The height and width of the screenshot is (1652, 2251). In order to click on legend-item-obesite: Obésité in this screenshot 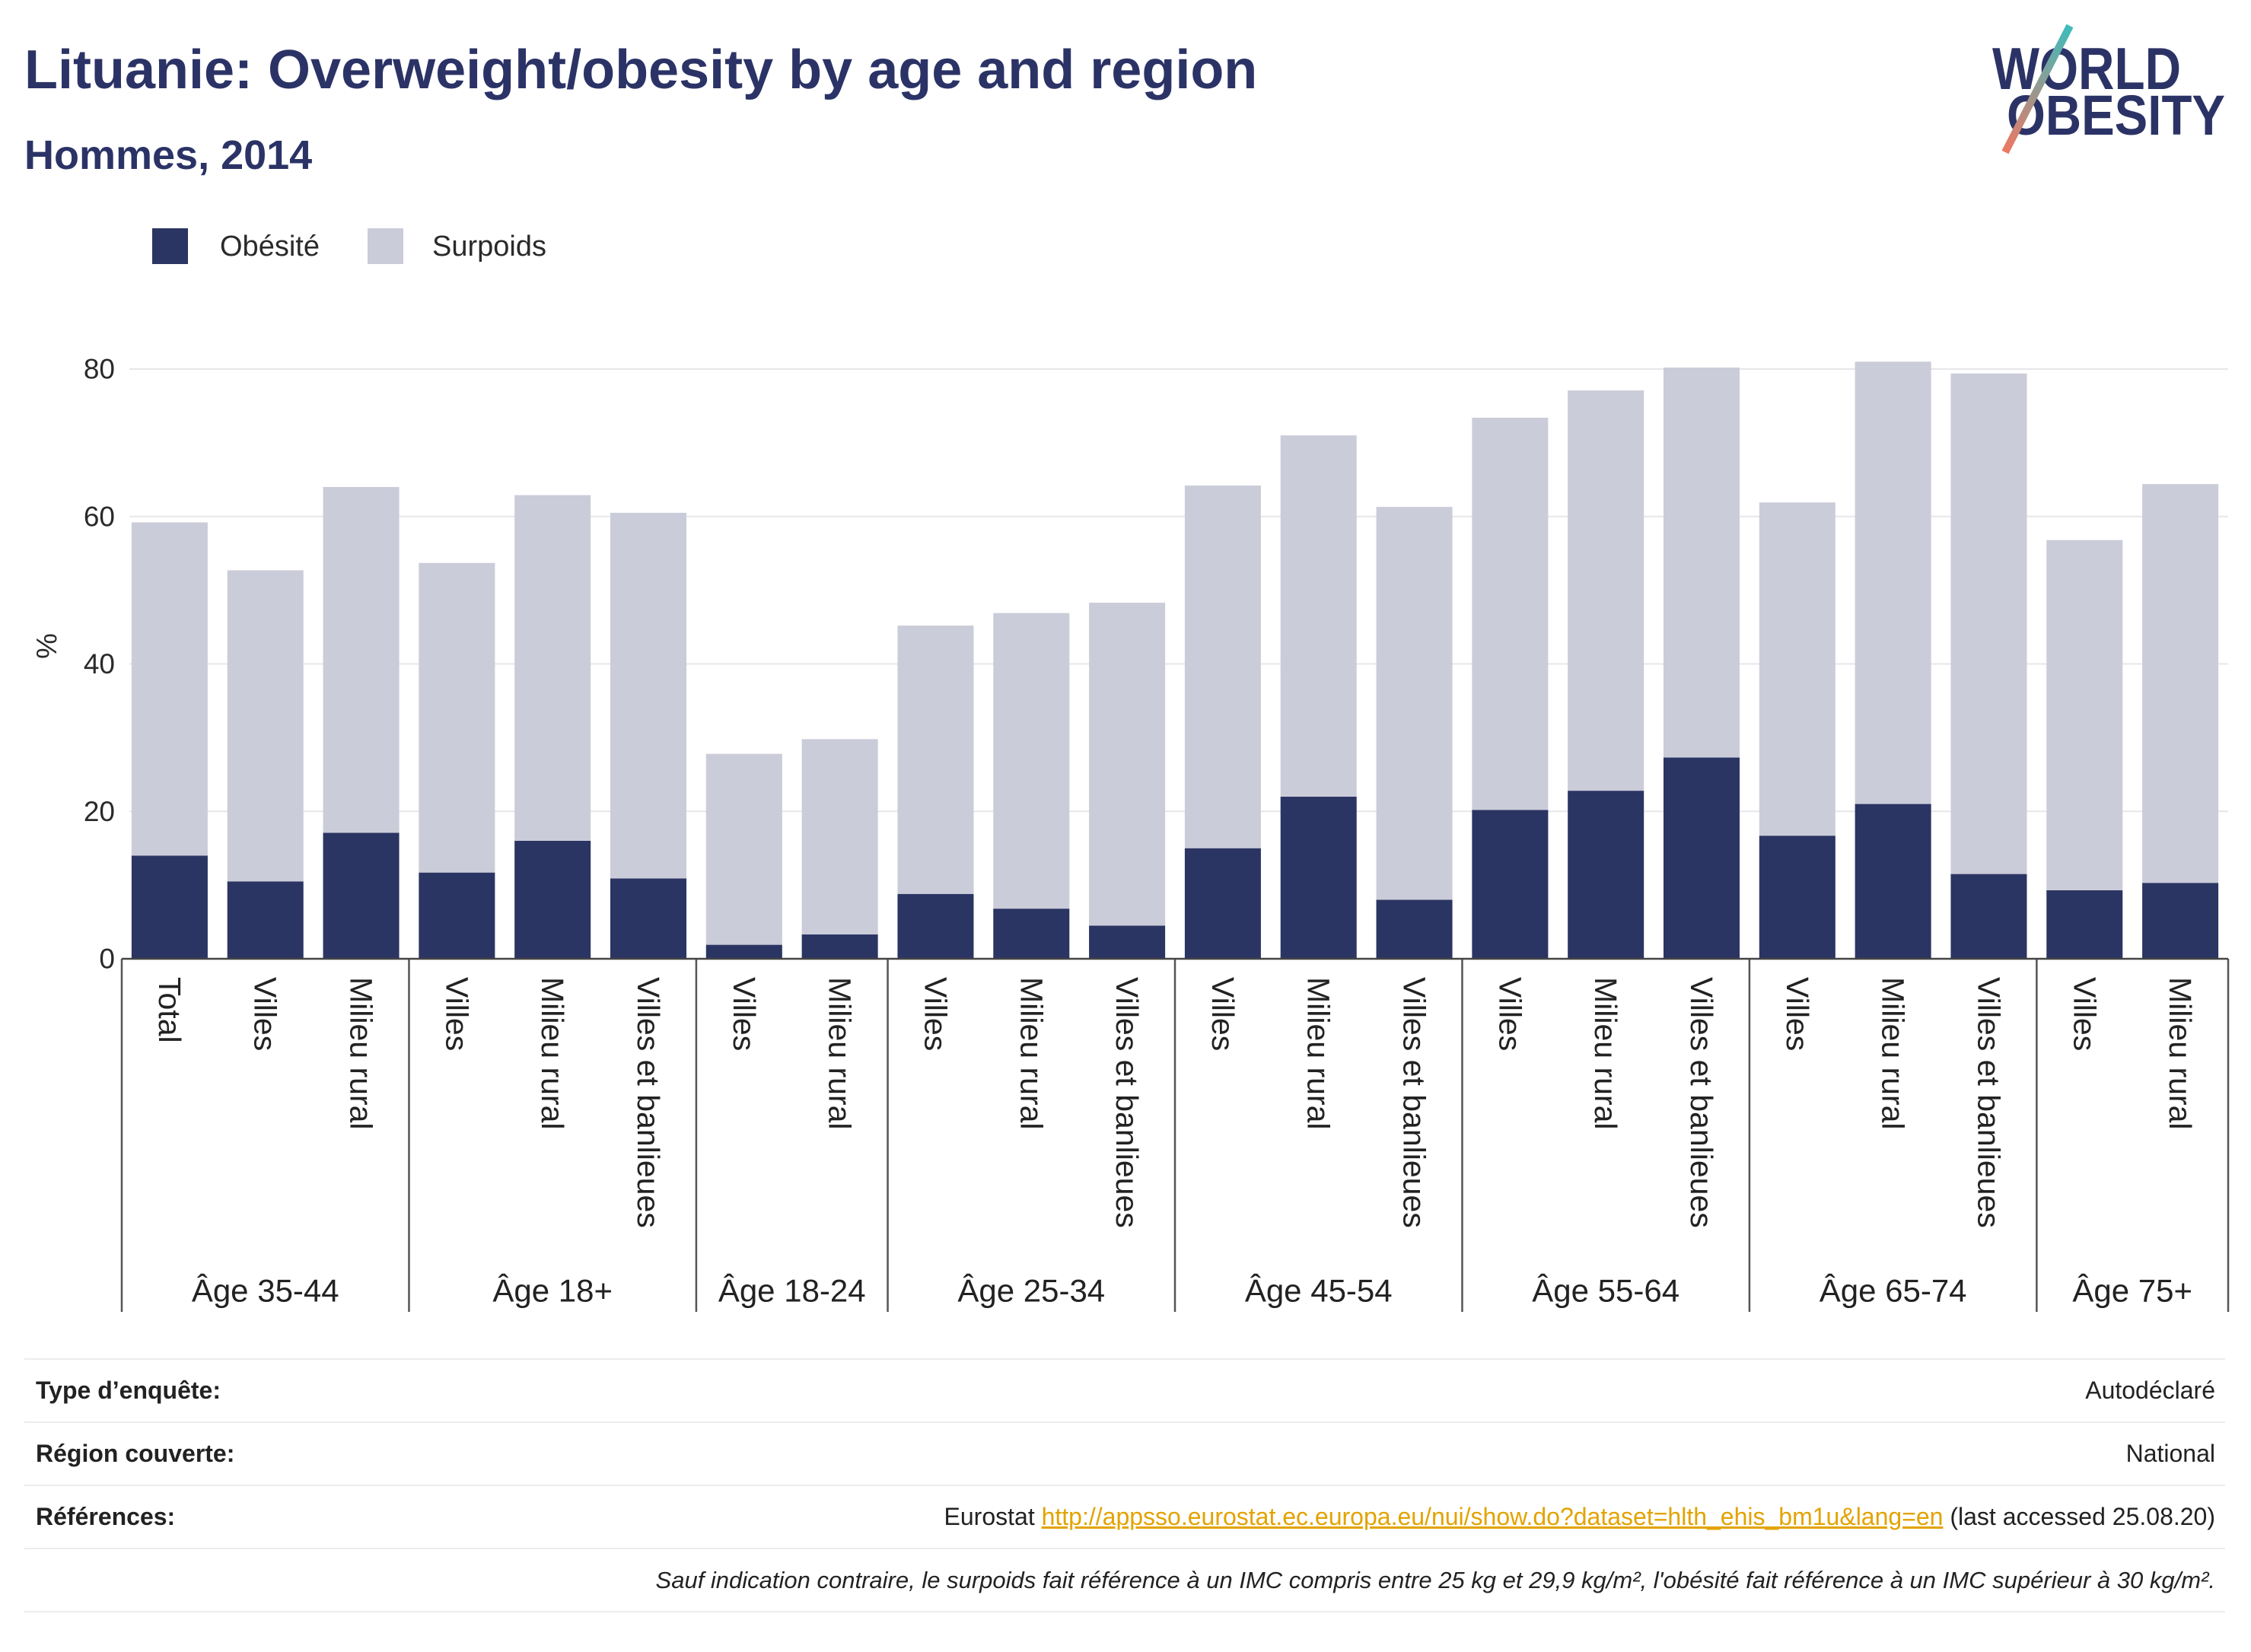, I will do `click(236, 246)`.